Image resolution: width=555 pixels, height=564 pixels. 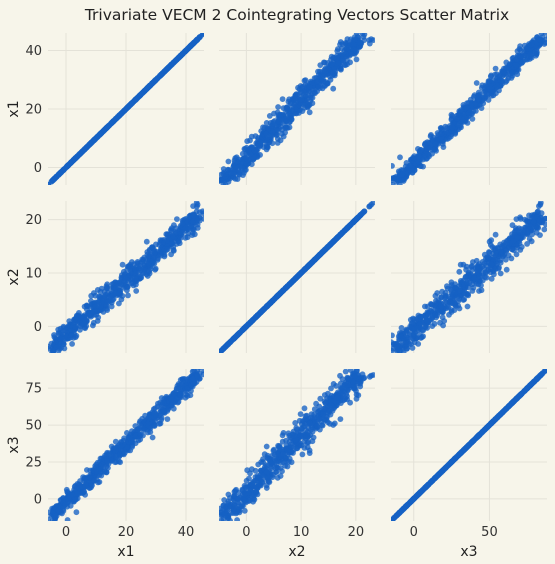 I want to click on y-axis-label: x3, so click(x=14, y=444).